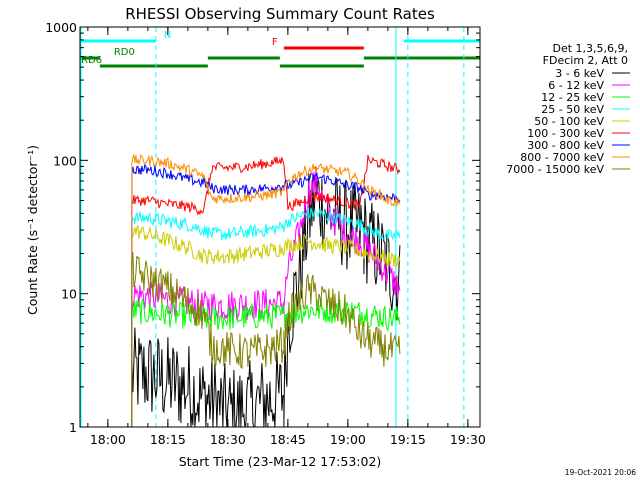 This screenshot has height=480, width=640. Describe the element at coordinates (69, 294) in the screenshot. I see `y-tick-label: 10` at that location.